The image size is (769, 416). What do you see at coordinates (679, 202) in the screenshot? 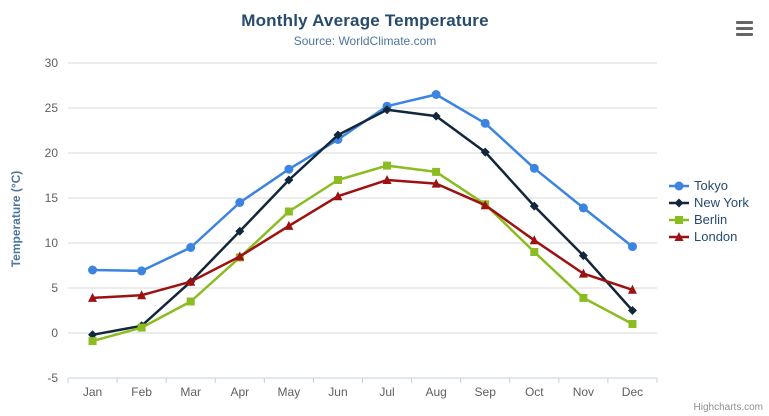
I see `new-york-series-marker-icon` at bounding box center [679, 202].